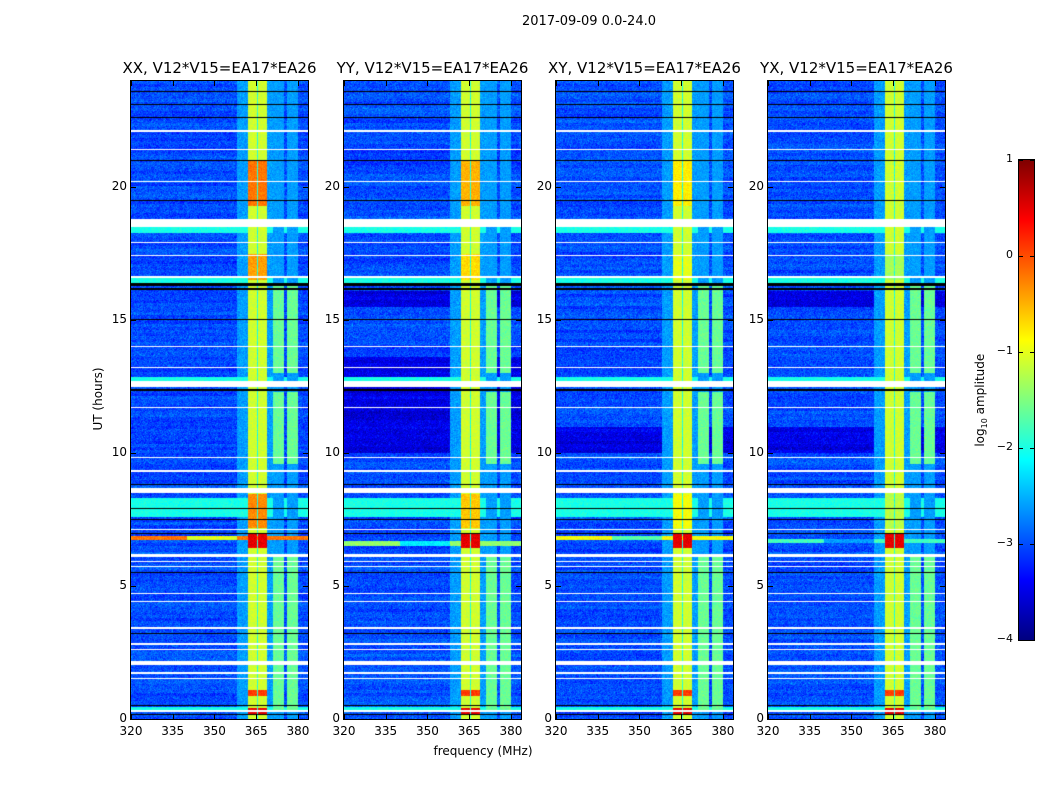 This screenshot has height=800, width=1050. What do you see at coordinates (1009, 158) in the screenshot?
I see `colorbar-tick-label: 1` at bounding box center [1009, 158].